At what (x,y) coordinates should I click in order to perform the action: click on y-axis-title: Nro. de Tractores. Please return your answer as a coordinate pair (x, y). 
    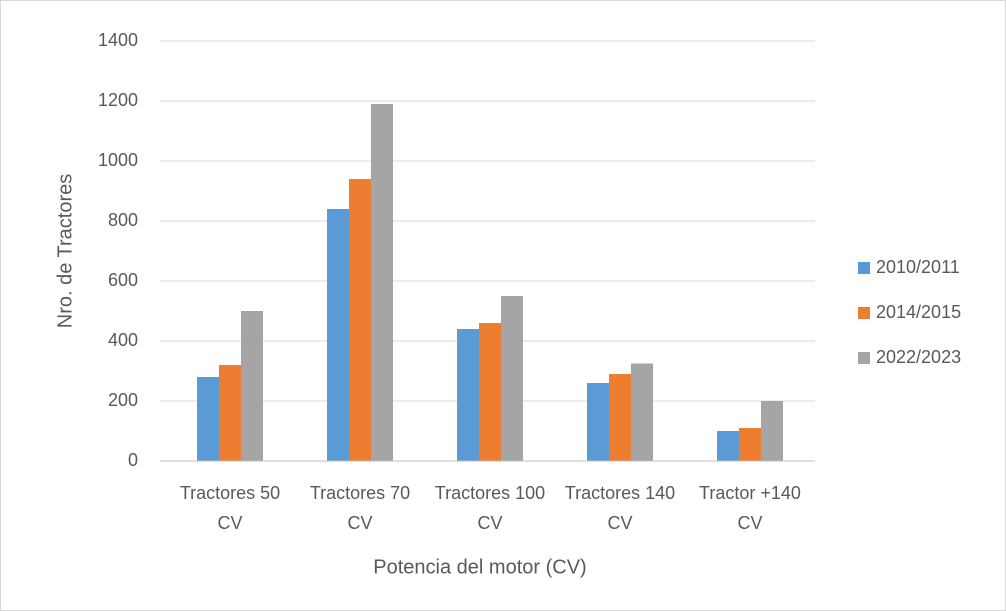
    Looking at the image, I should click on (65, 251).